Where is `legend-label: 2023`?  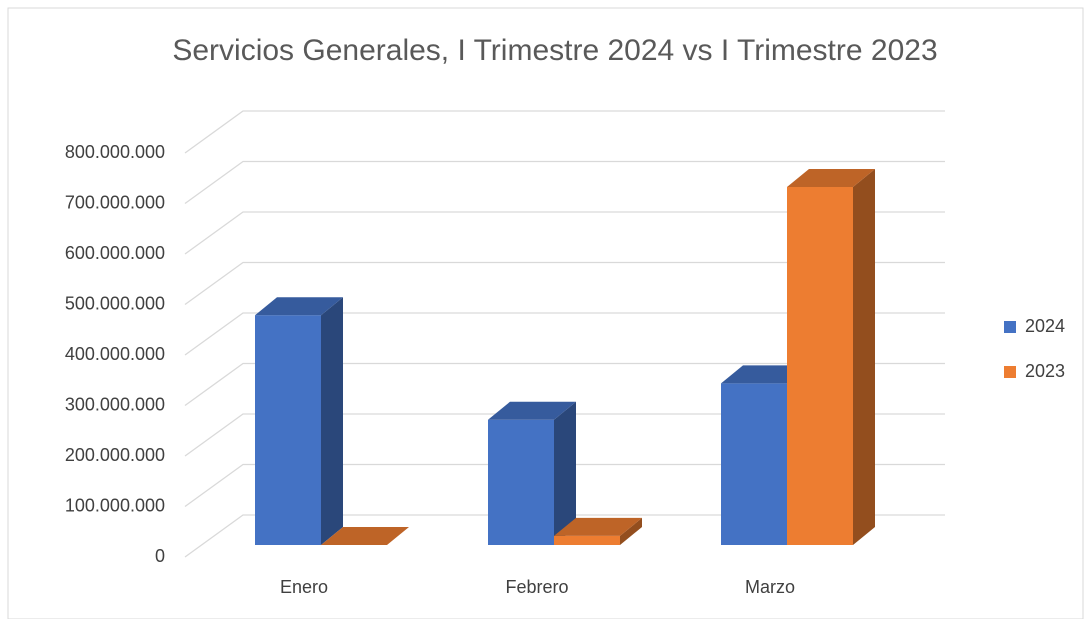
legend-label: 2023 is located at coordinates (1045, 371).